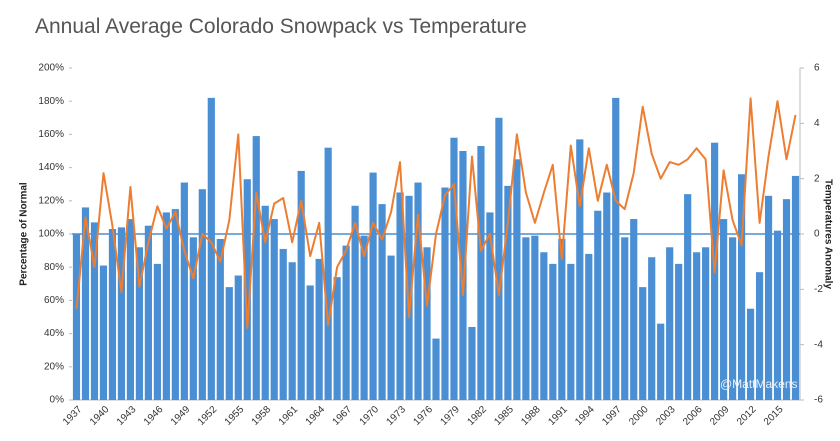  Describe the element at coordinates (397, 416) in the screenshot. I see `x-tick-label: 1973` at that location.